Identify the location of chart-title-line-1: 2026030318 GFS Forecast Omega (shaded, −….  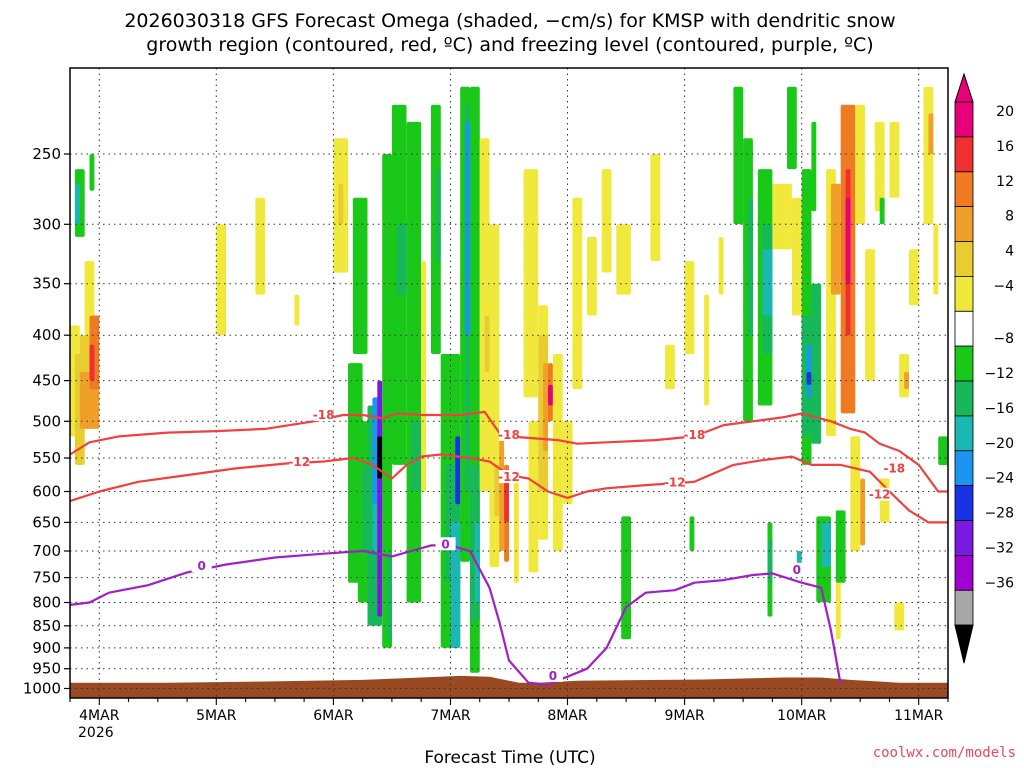
(509, 21).